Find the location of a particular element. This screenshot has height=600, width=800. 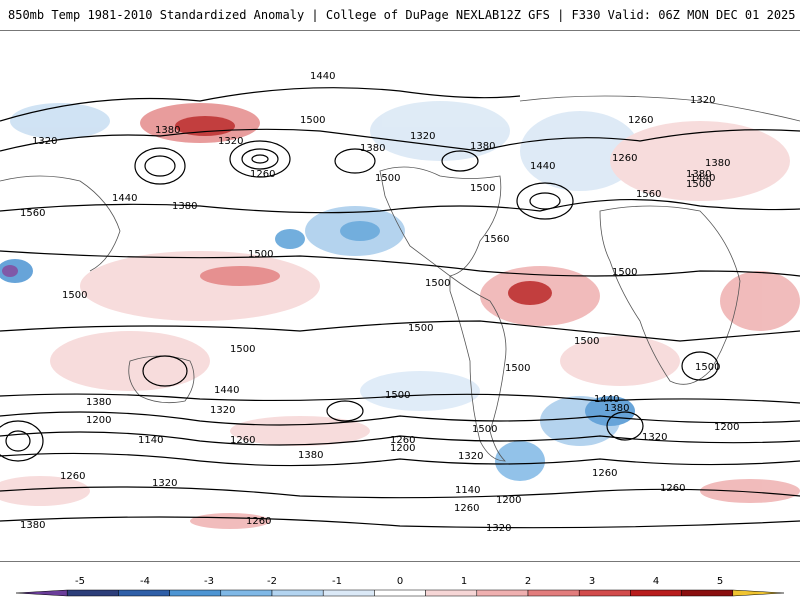

colorbar-tick-label: -1 is located at coordinates (337, 581).